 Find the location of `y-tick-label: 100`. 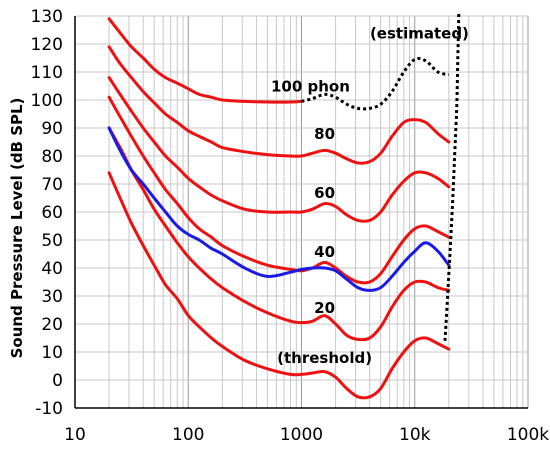

y-tick-label: 100 is located at coordinates (47, 101).